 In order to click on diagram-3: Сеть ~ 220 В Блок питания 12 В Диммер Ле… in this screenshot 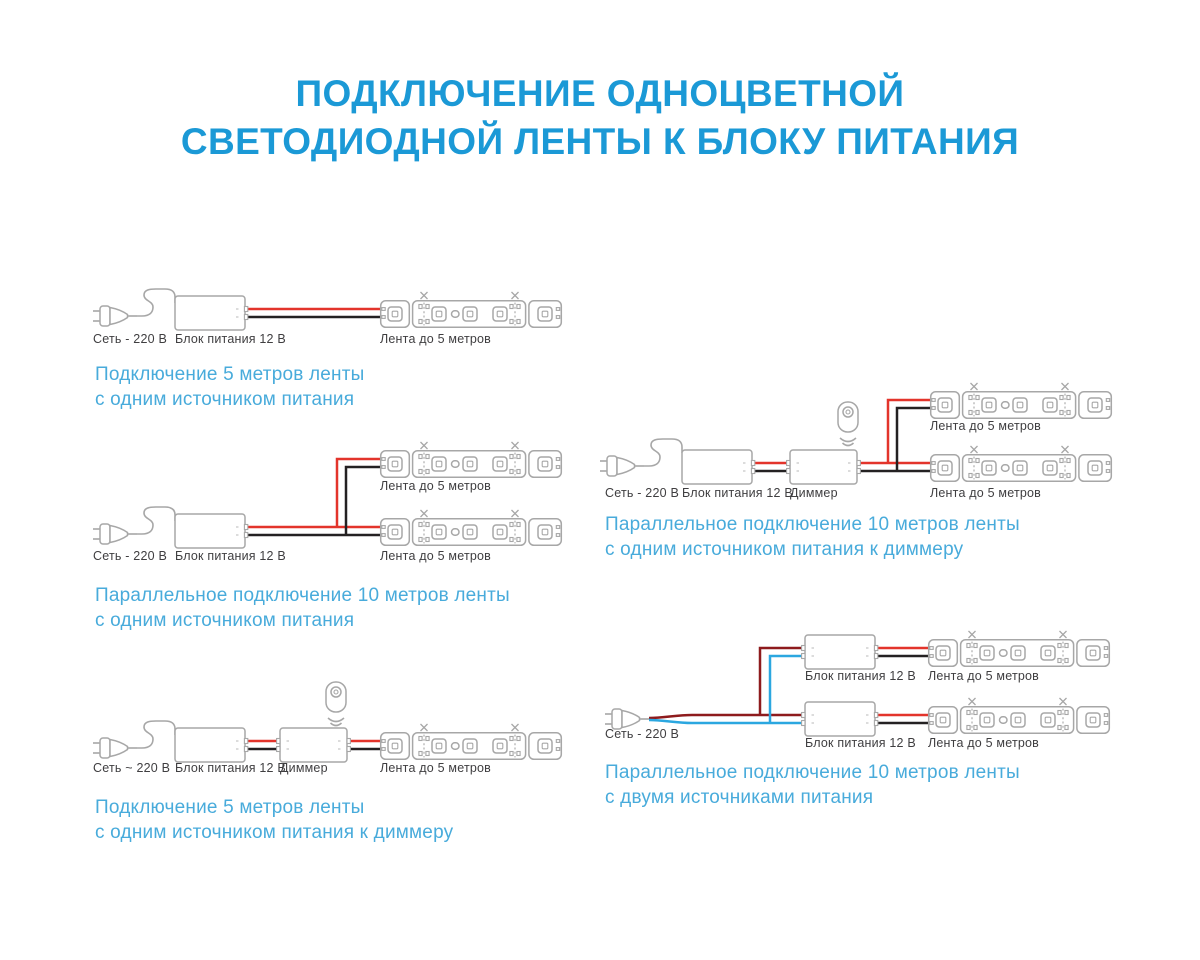, I will do `click(336, 728)`.